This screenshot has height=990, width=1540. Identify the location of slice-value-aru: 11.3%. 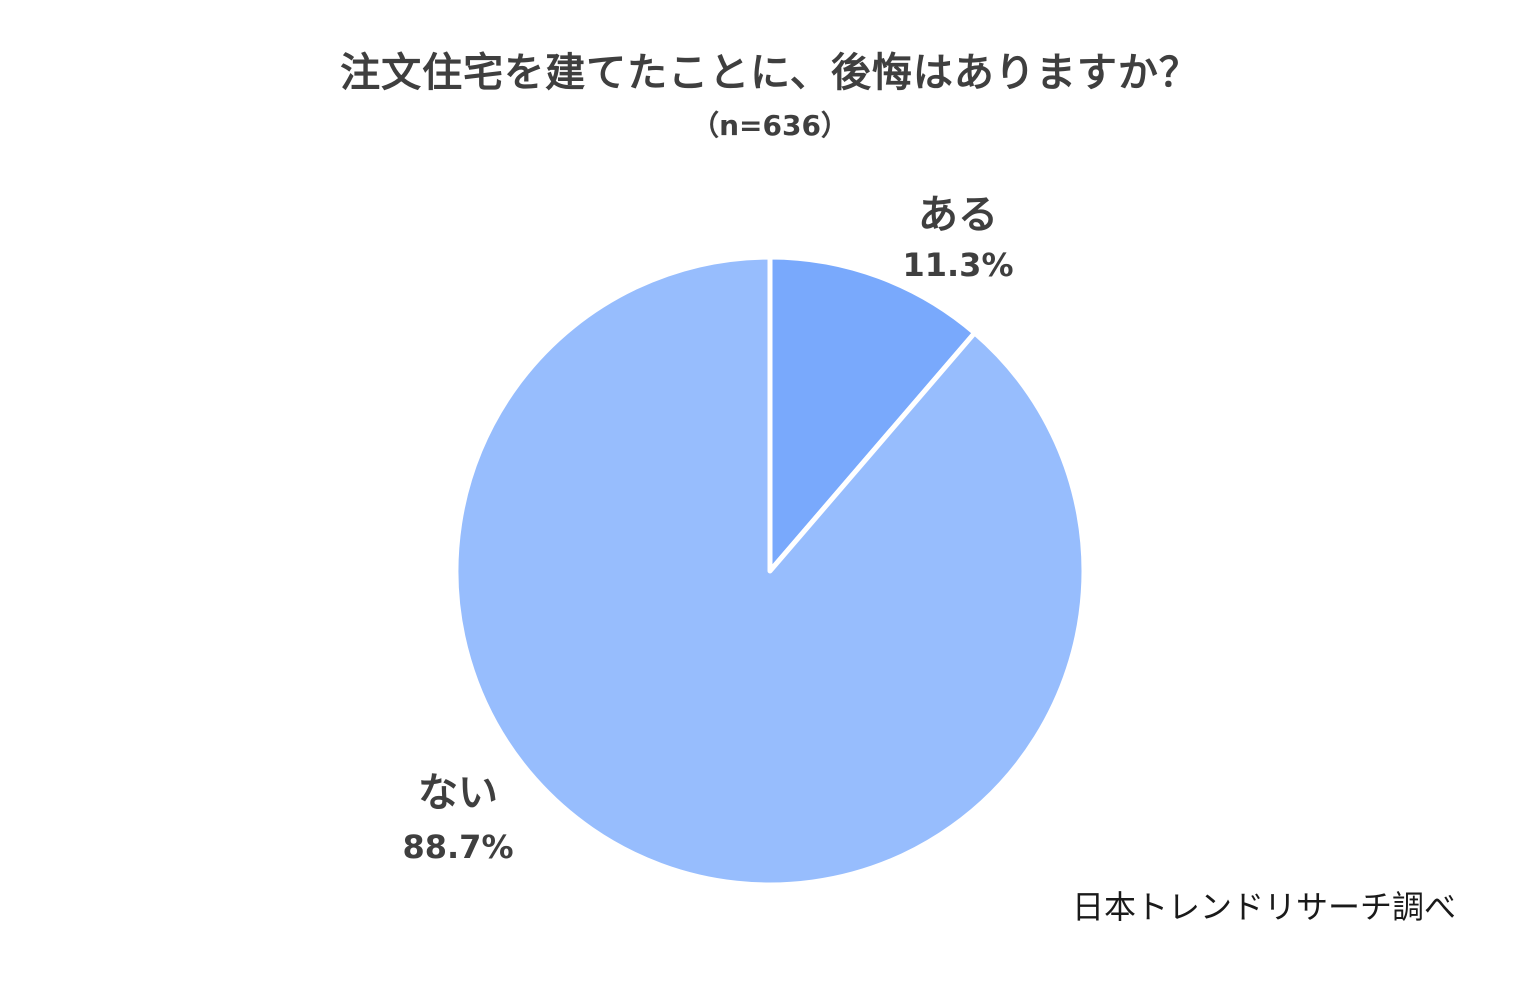
(957, 265).